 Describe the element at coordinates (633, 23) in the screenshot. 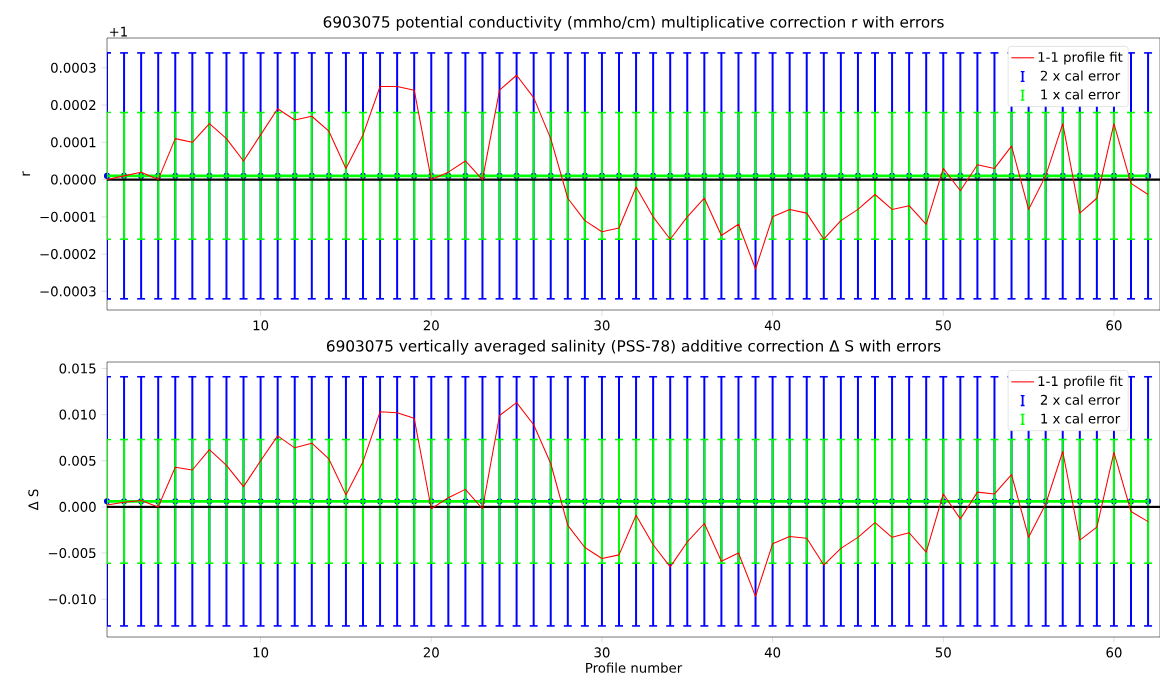

I see `chart-title: 6903075 potential conductivity (mmho/cm) multiplicative correction r with errors` at that location.